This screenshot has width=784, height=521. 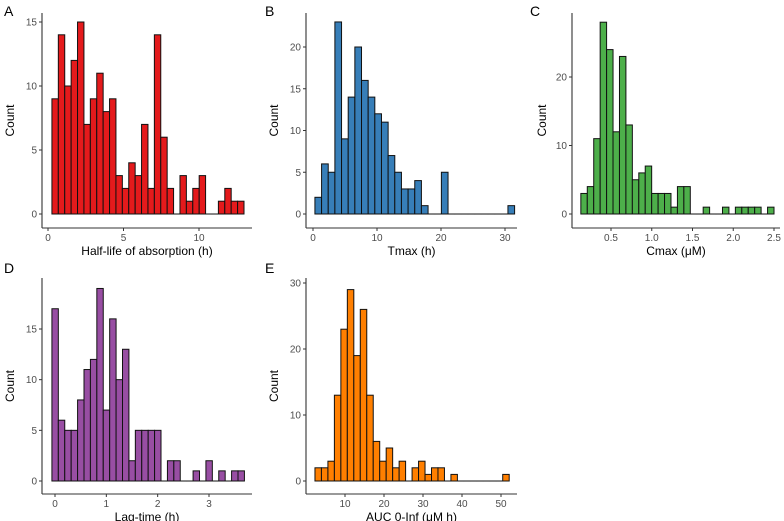 What do you see at coordinates (269, 11) in the screenshot?
I see `panel-letter: B` at bounding box center [269, 11].